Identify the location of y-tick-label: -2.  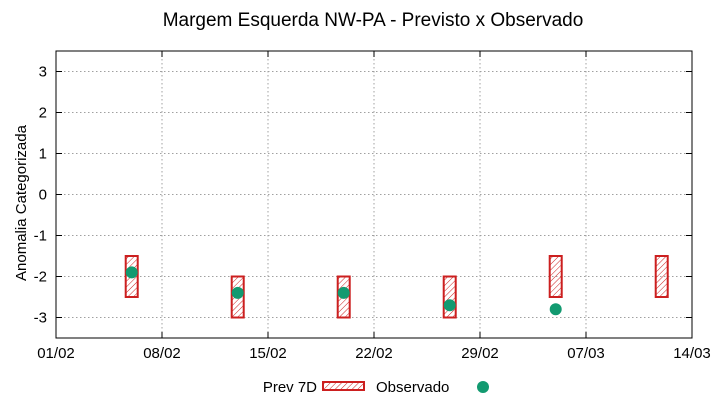
(40, 277).